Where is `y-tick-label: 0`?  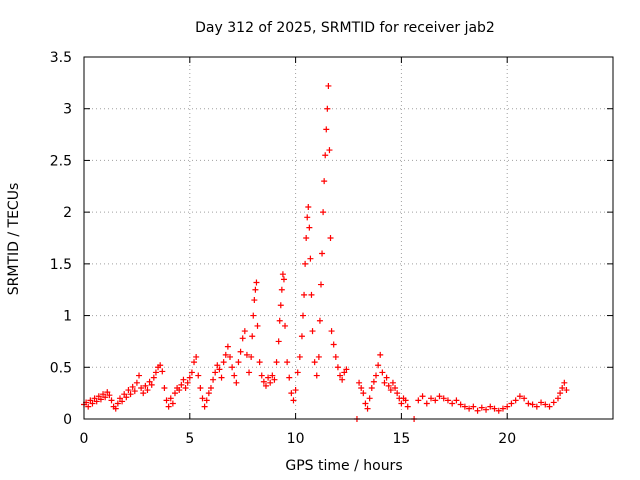
y-tick-label: 0 is located at coordinates (67, 420).